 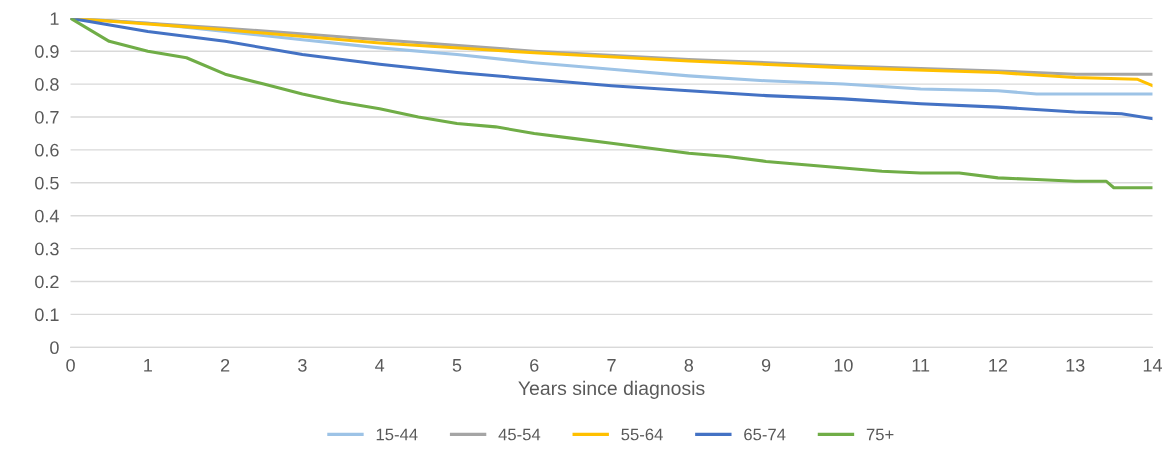 What do you see at coordinates (1152, 365) in the screenshot?
I see `x-tick-label: 14` at bounding box center [1152, 365].